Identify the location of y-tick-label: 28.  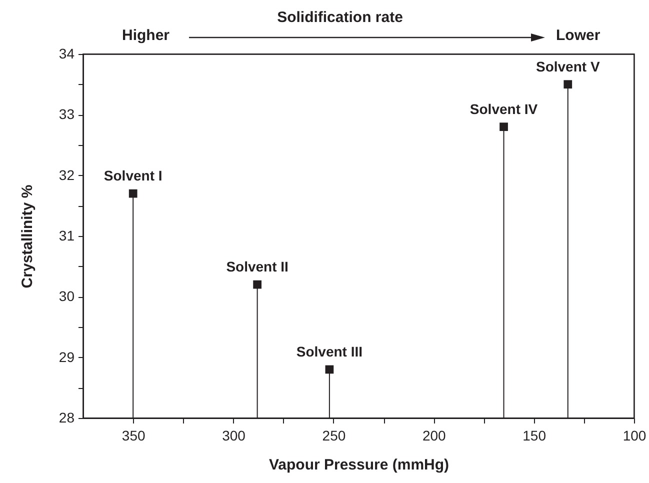
(66, 418).